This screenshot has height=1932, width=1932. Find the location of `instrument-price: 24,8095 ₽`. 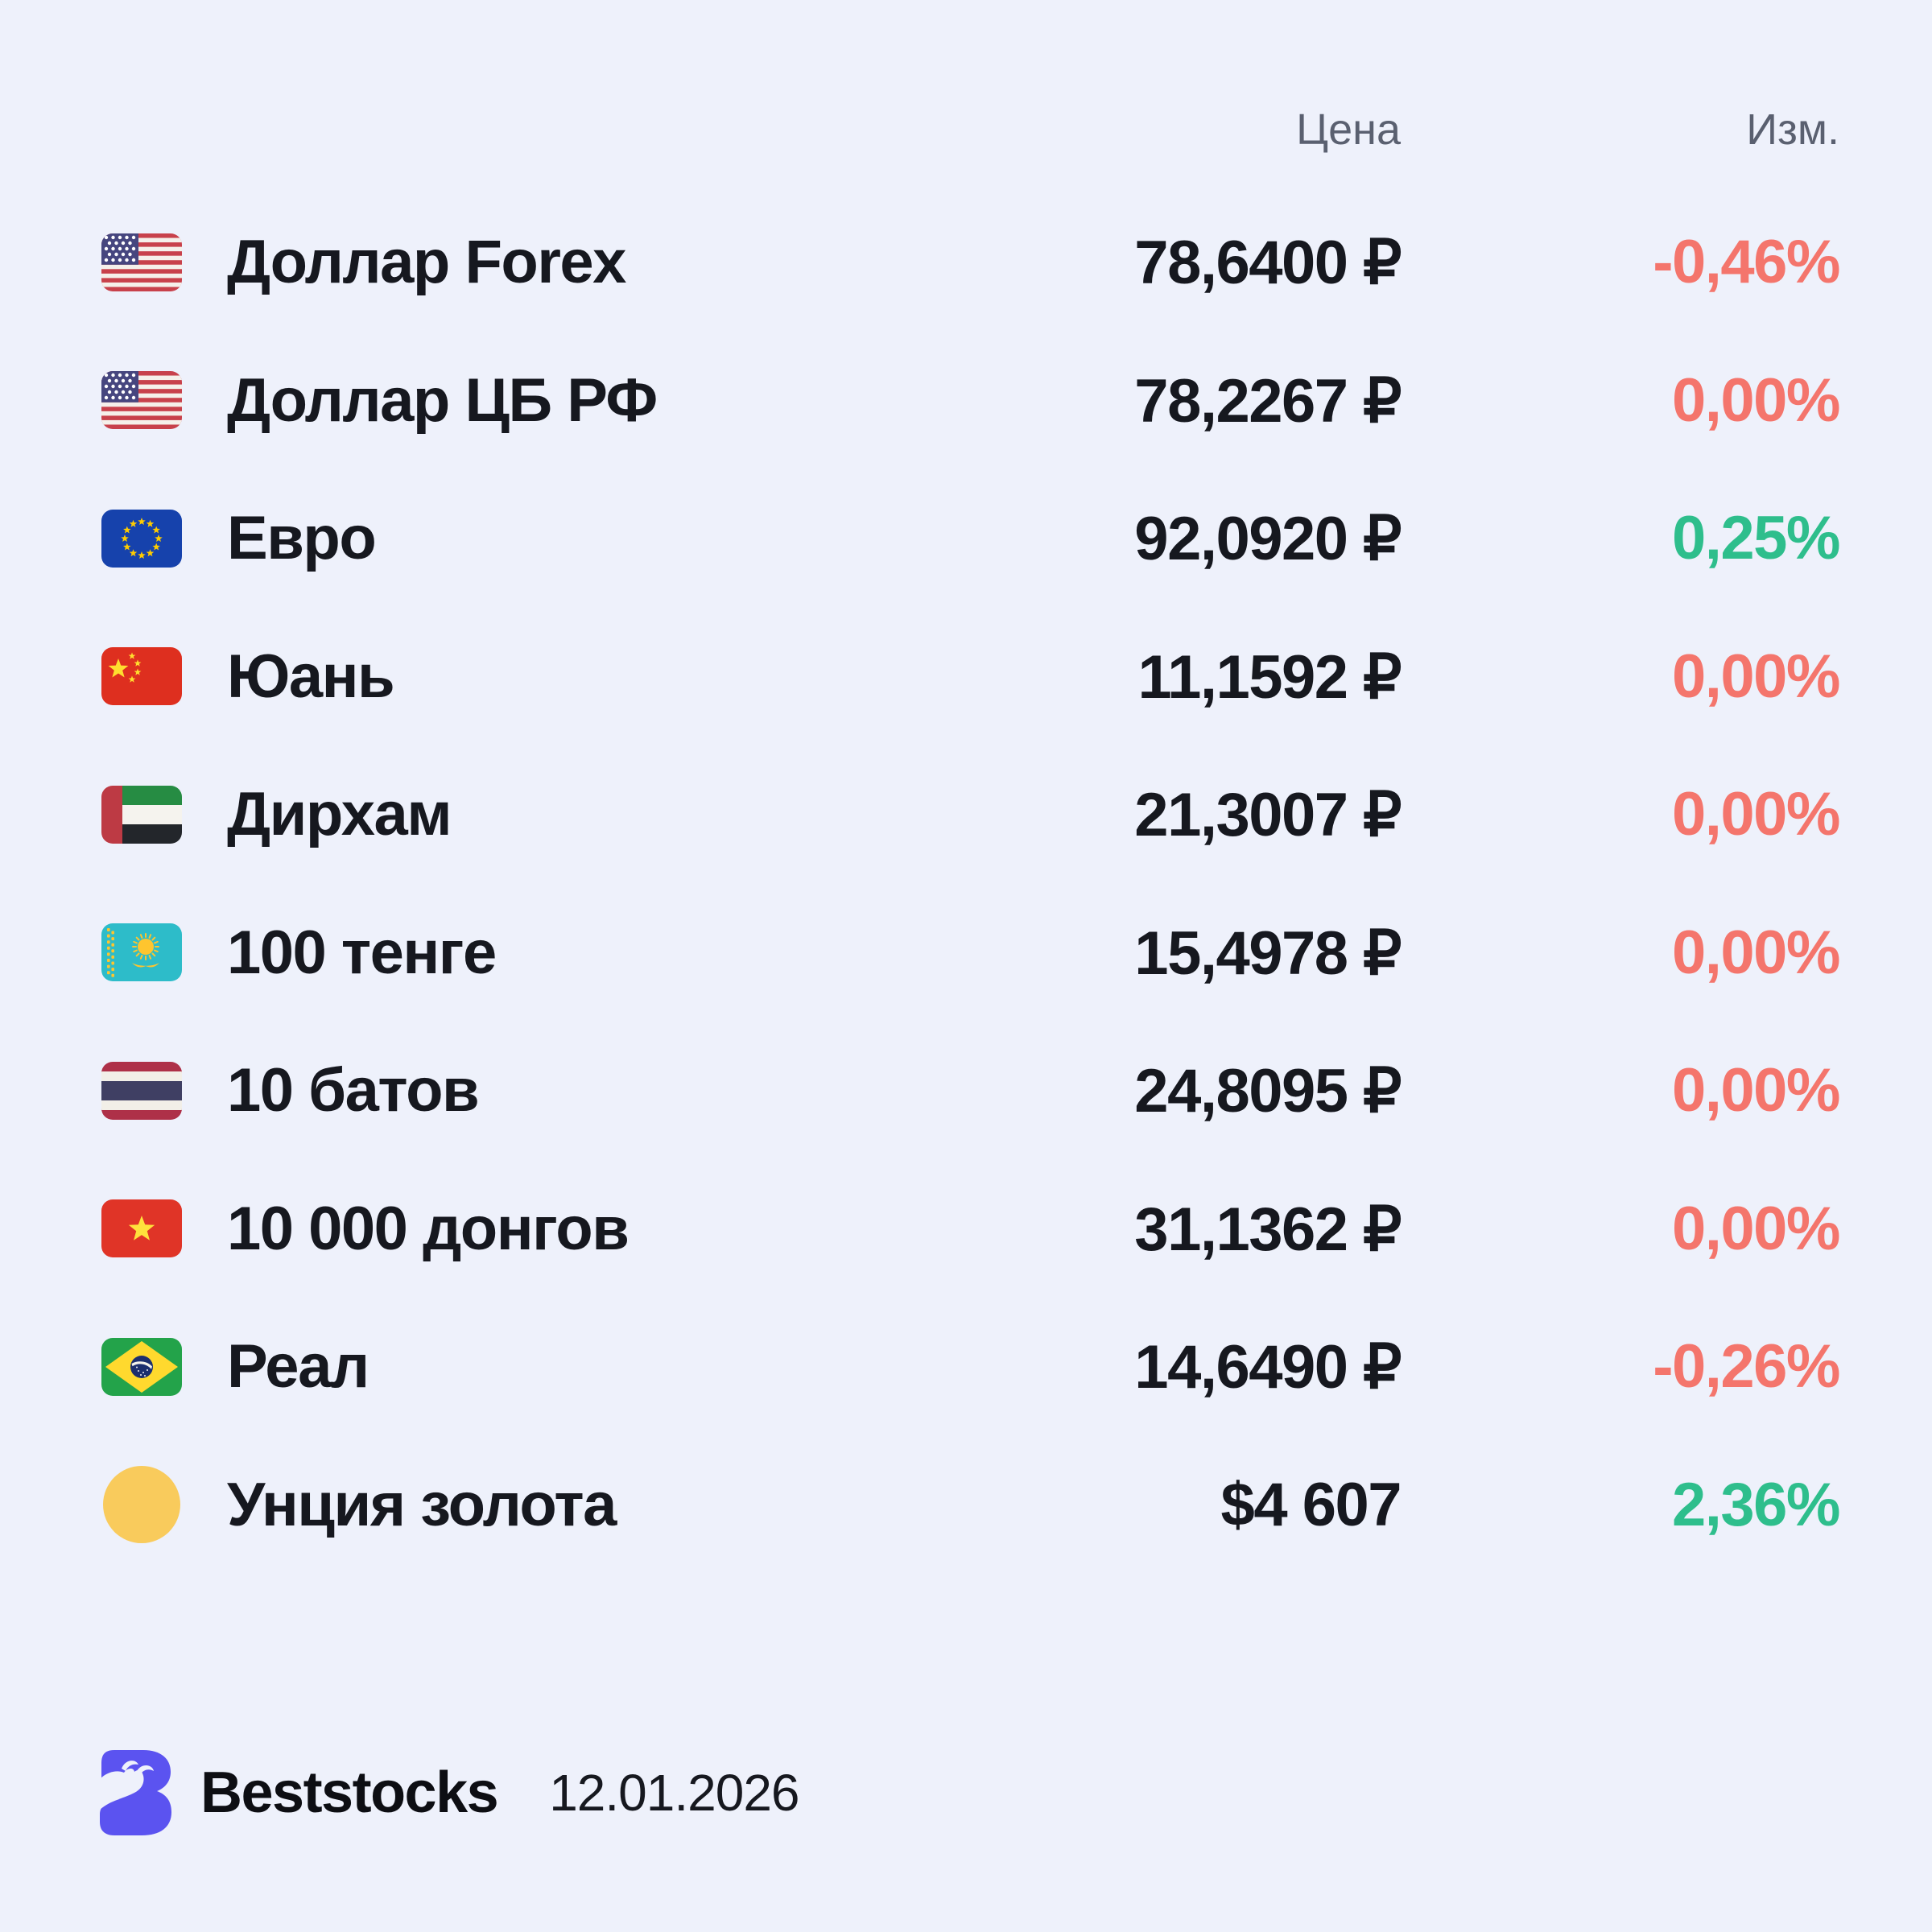

instrument-price: 24,8095 ₽ is located at coordinates (1268, 1091).